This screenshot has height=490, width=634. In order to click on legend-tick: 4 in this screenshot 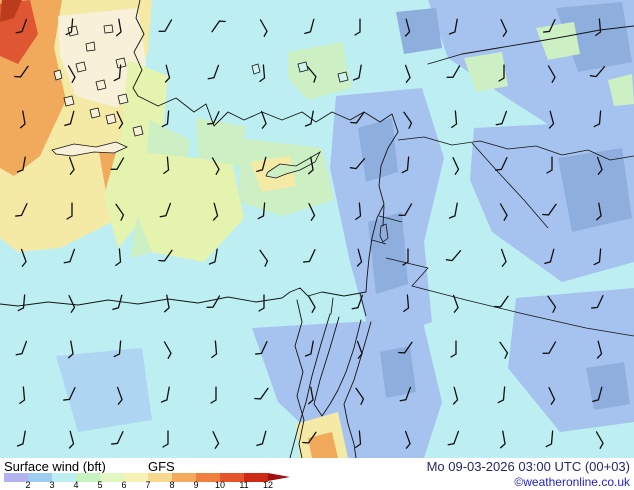, I will do `click(76, 485)`.